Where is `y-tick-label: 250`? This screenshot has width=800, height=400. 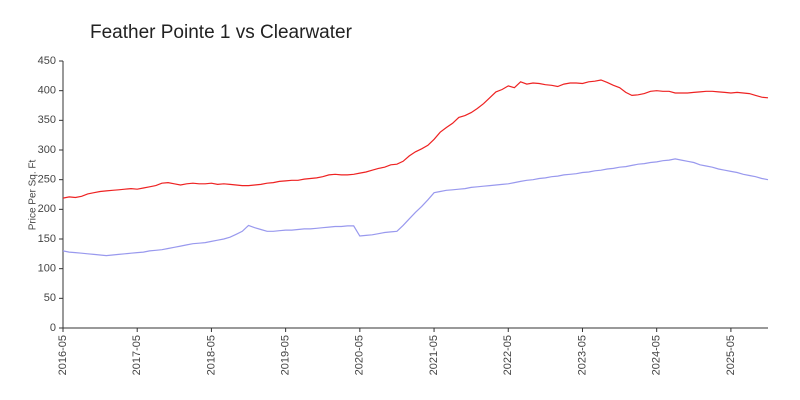 y-tick-label: 250 is located at coordinates (47, 180).